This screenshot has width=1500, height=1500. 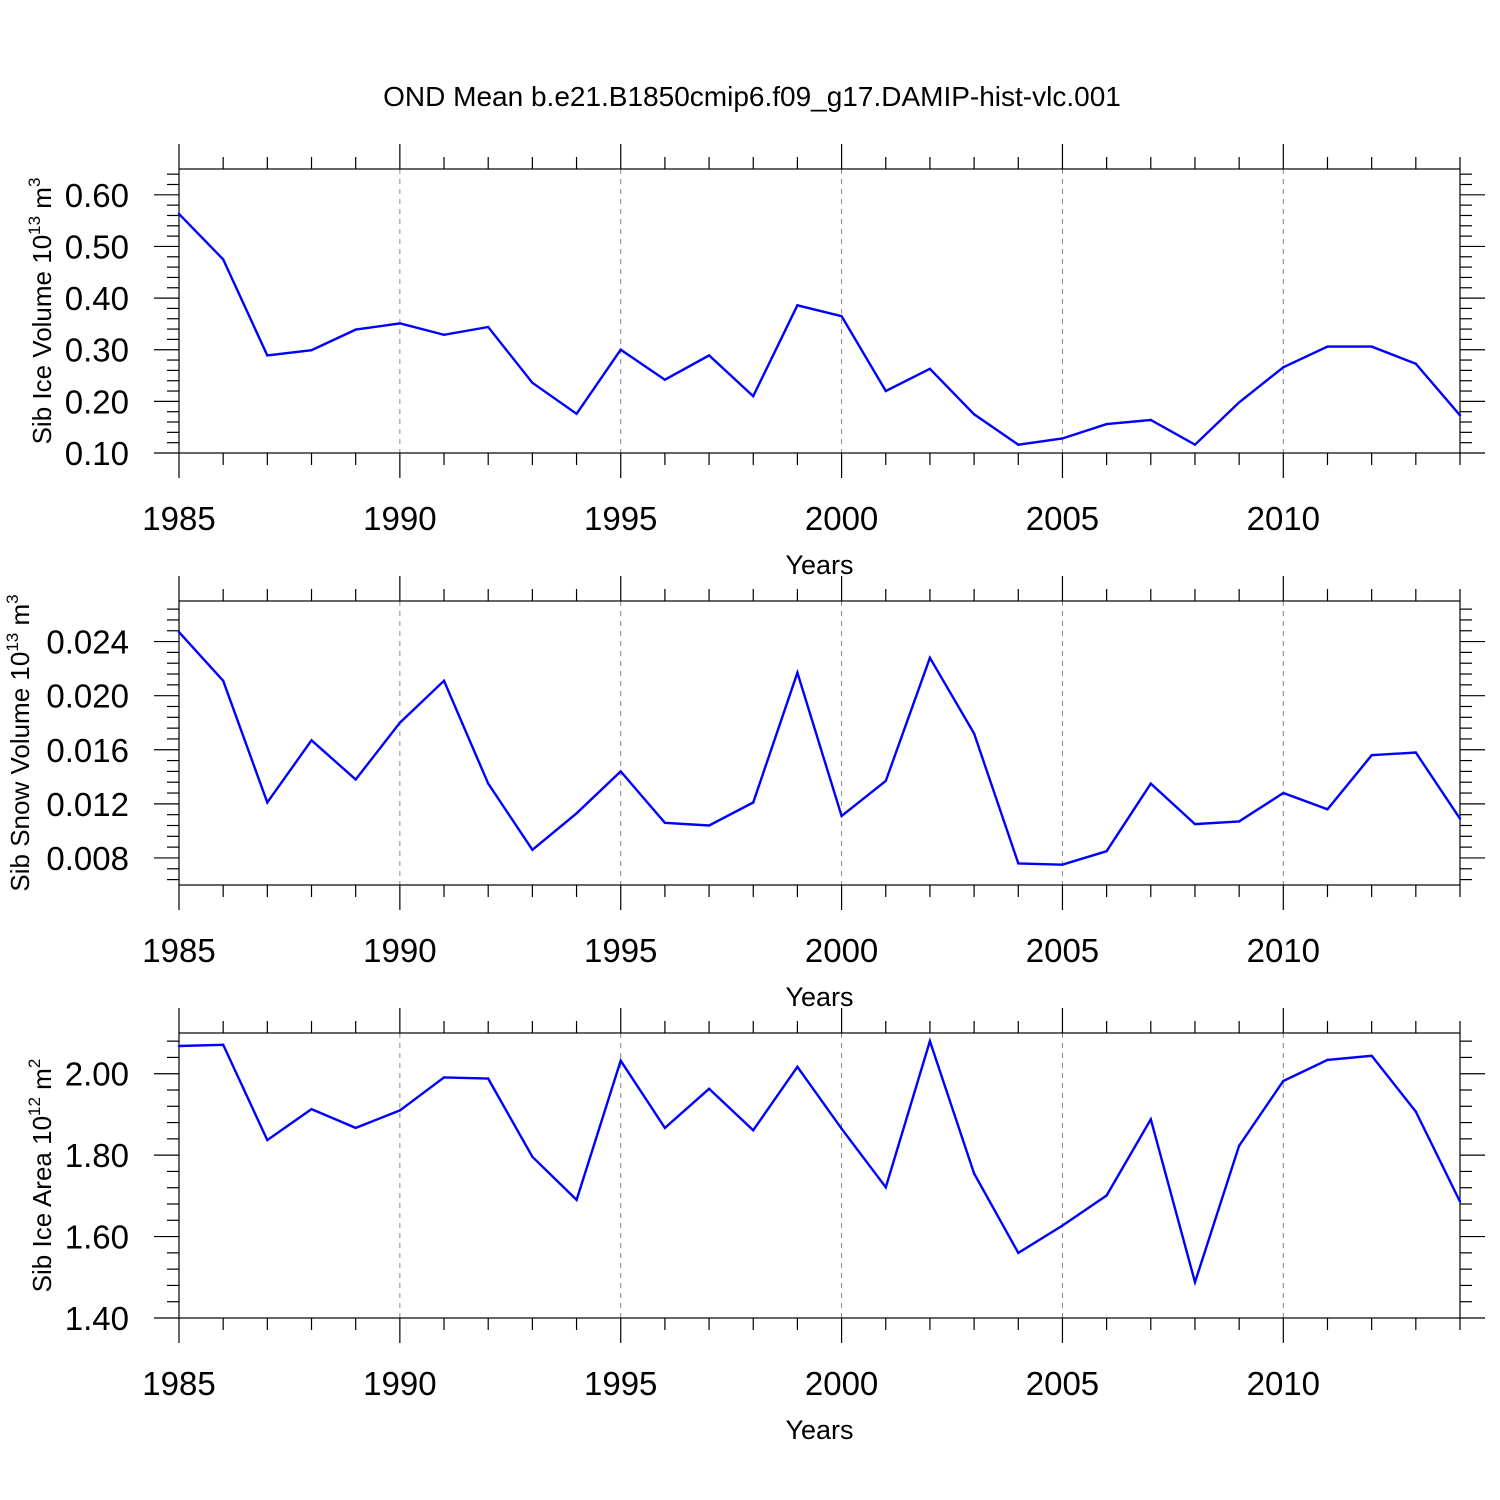 I want to click on y-axis-label-text: Sib Ice Volume 10, so click(x=42, y=340).